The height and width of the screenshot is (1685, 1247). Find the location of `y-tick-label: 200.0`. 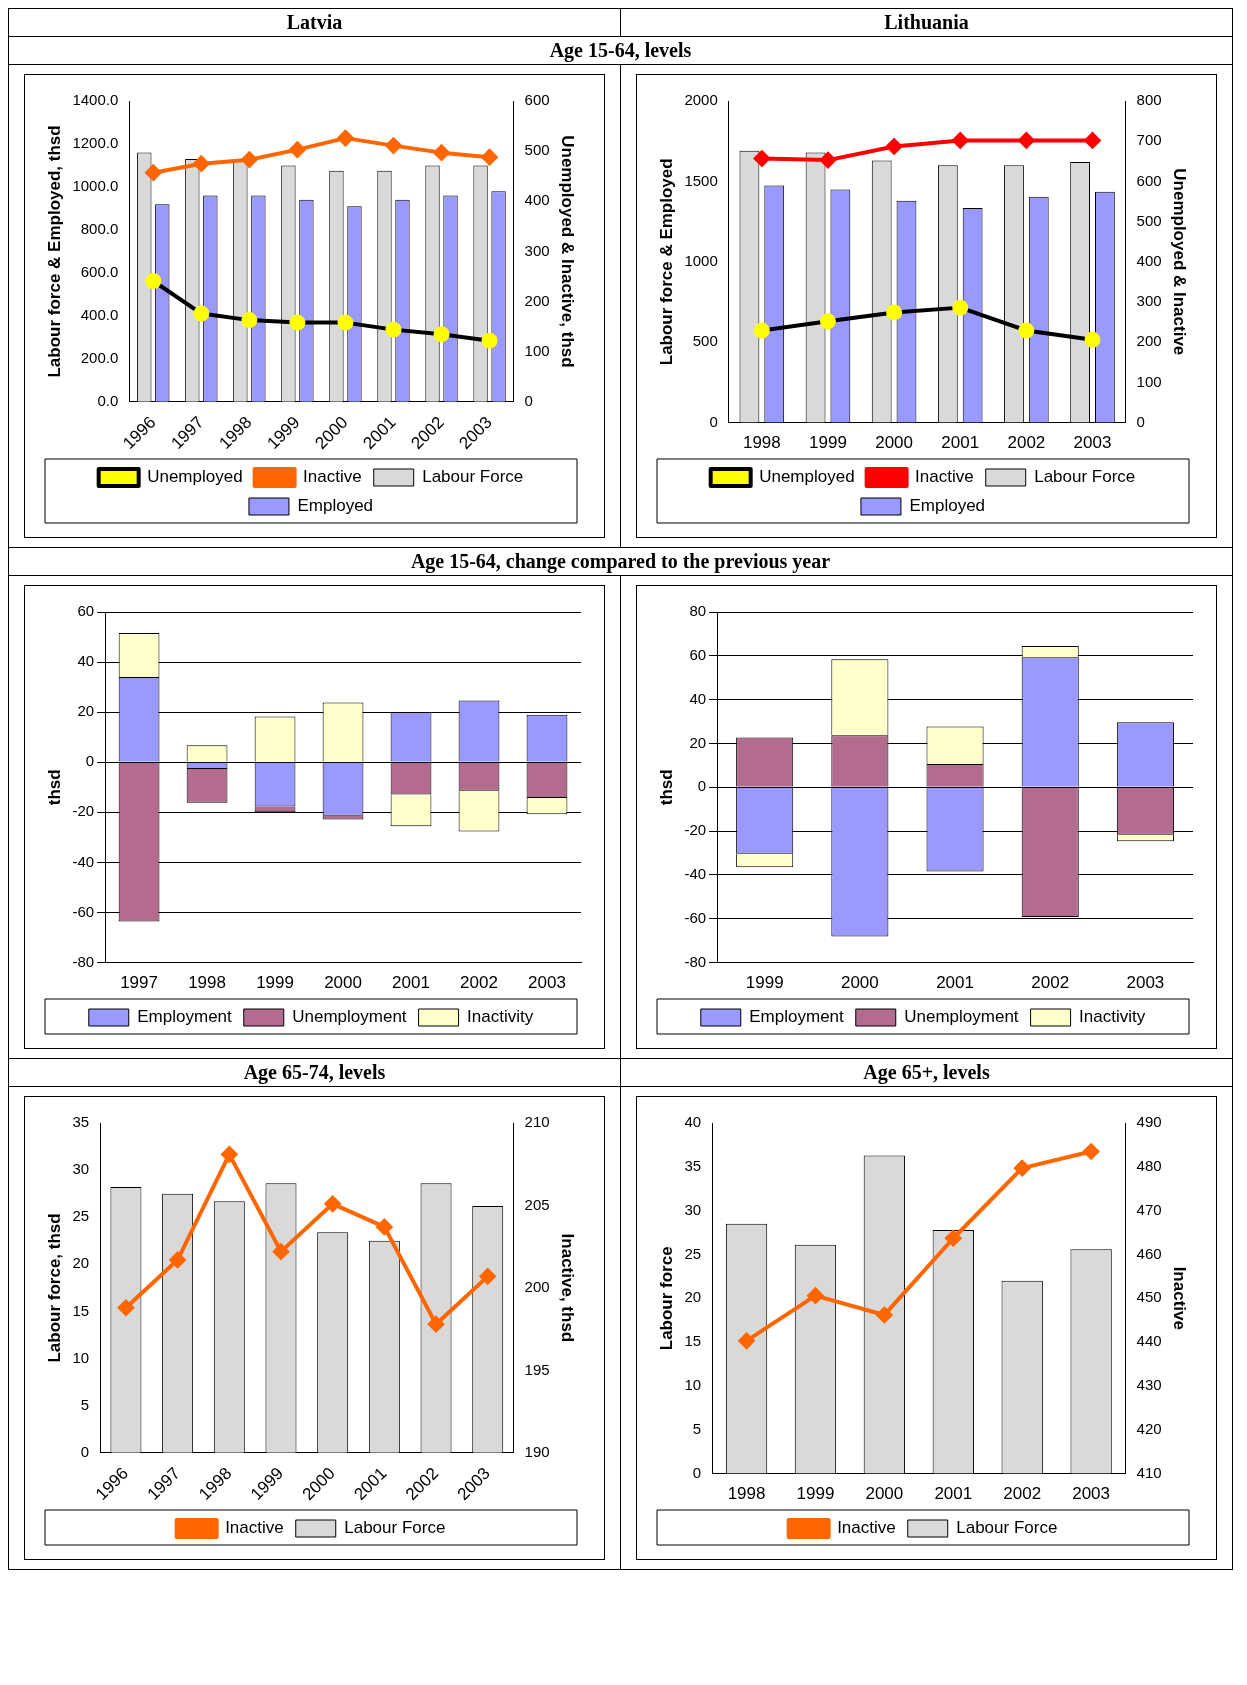

y-tick-label: 200.0 is located at coordinates (99, 357).